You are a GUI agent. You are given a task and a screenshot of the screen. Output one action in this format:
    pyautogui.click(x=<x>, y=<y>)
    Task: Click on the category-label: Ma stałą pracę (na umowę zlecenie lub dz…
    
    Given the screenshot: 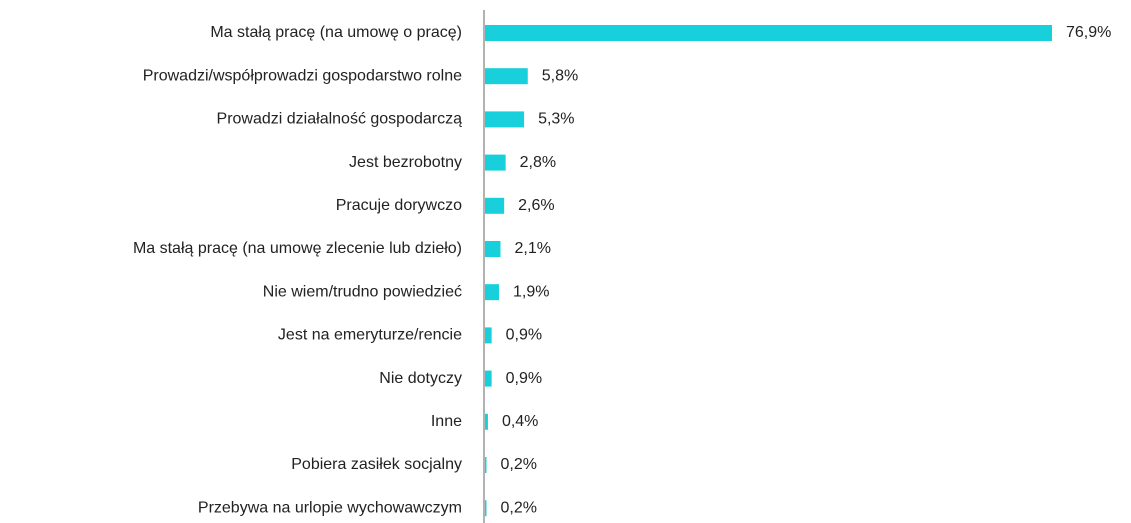 What is the action you would take?
    pyautogui.click(x=297, y=248)
    